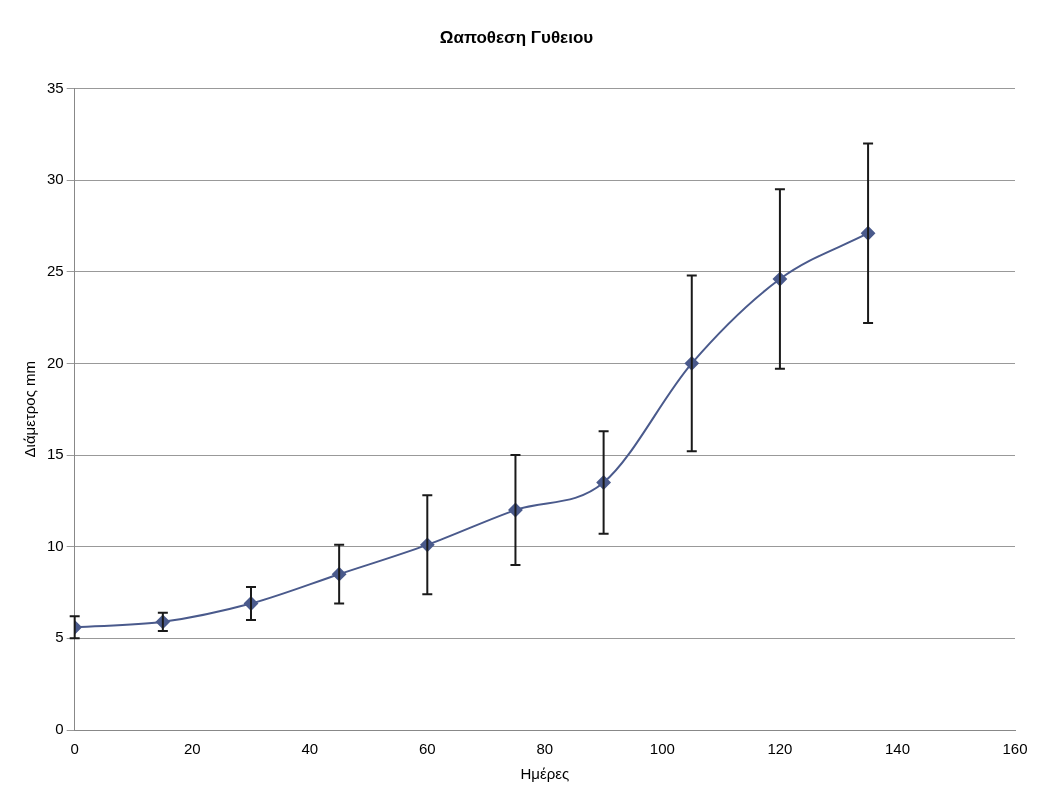 This screenshot has height=809, width=1053. What do you see at coordinates (192, 749) in the screenshot?
I see `x-tick-label: 20` at bounding box center [192, 749].